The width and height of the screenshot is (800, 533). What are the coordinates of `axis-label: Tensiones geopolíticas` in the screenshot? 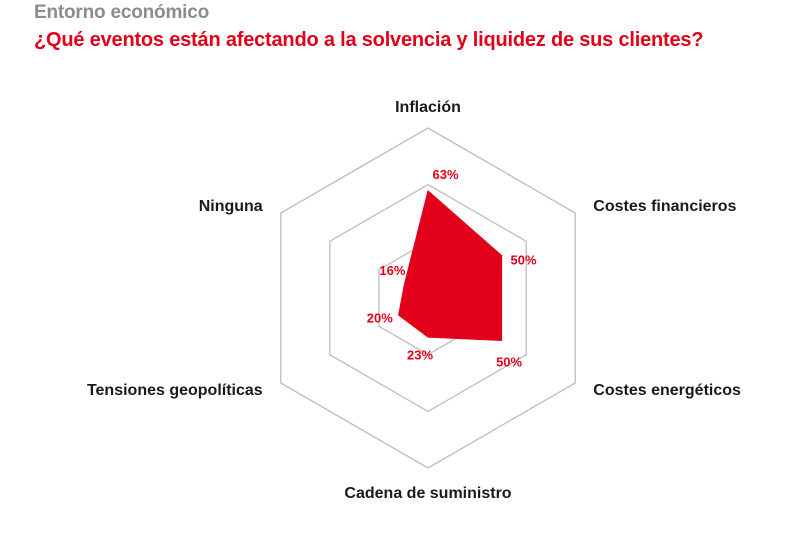 It's located at (175, 390).